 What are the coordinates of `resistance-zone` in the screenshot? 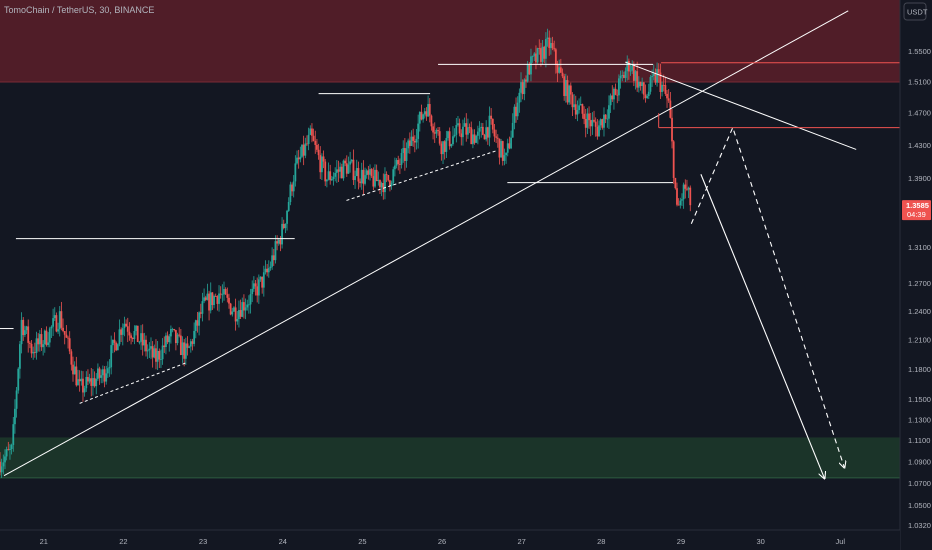 It's located at (450, 41).